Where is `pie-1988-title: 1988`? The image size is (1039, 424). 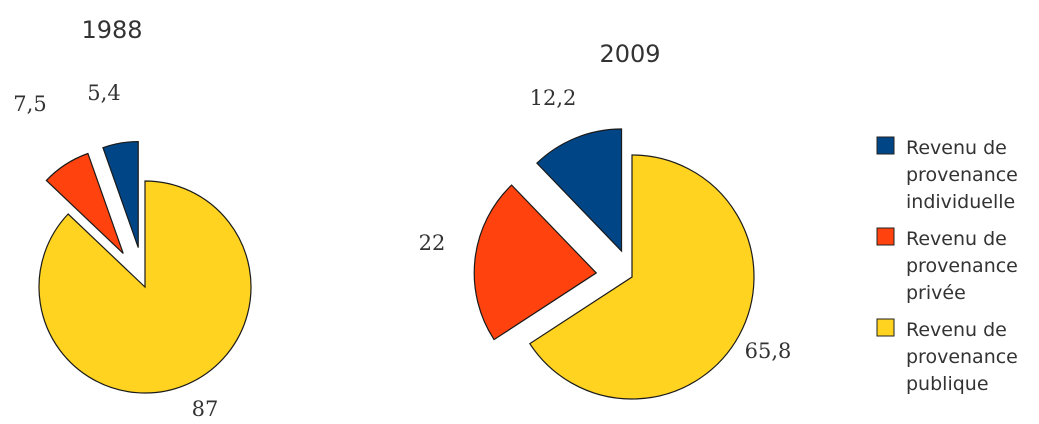
pie-1988-title: 1988 is located at coordinates (111, 30).